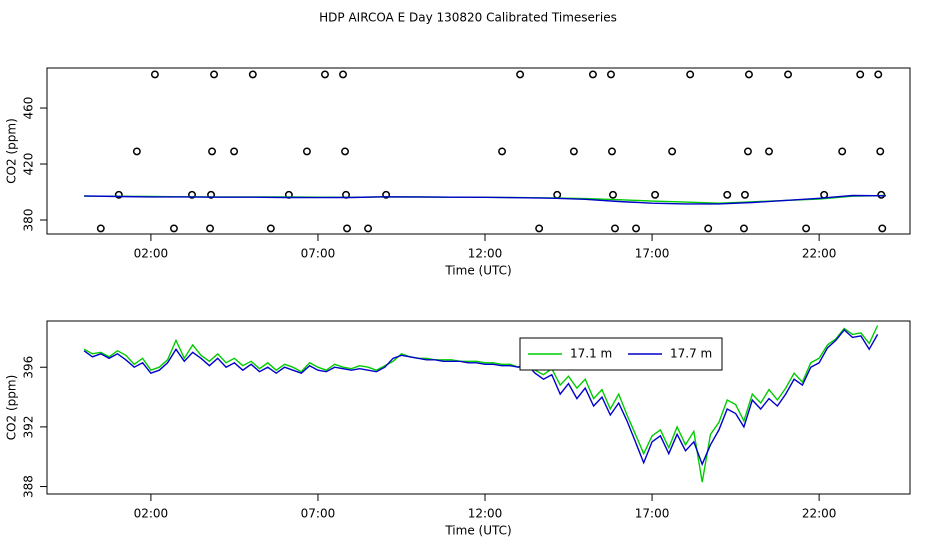 This screenshot has width=936, height=540. Describe the element at coordinates (29, 220) in the screenshot. I see `y-tick-label: 380` at that location.